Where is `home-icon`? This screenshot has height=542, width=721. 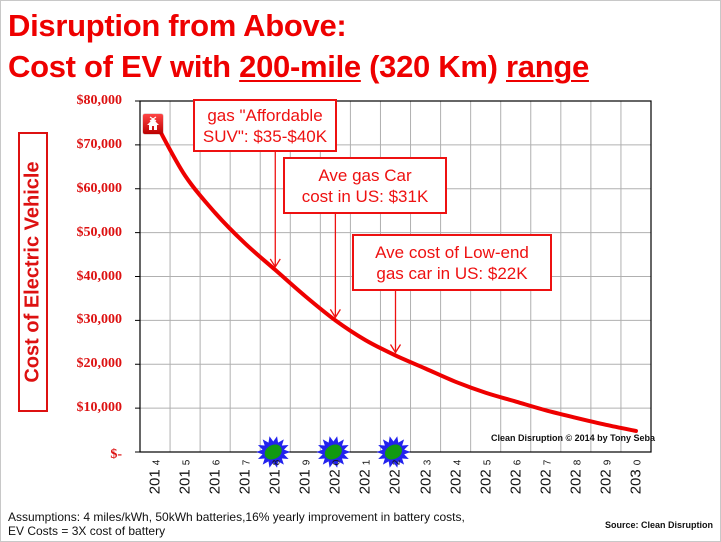 home-icon is located at coordinates (153, 124).